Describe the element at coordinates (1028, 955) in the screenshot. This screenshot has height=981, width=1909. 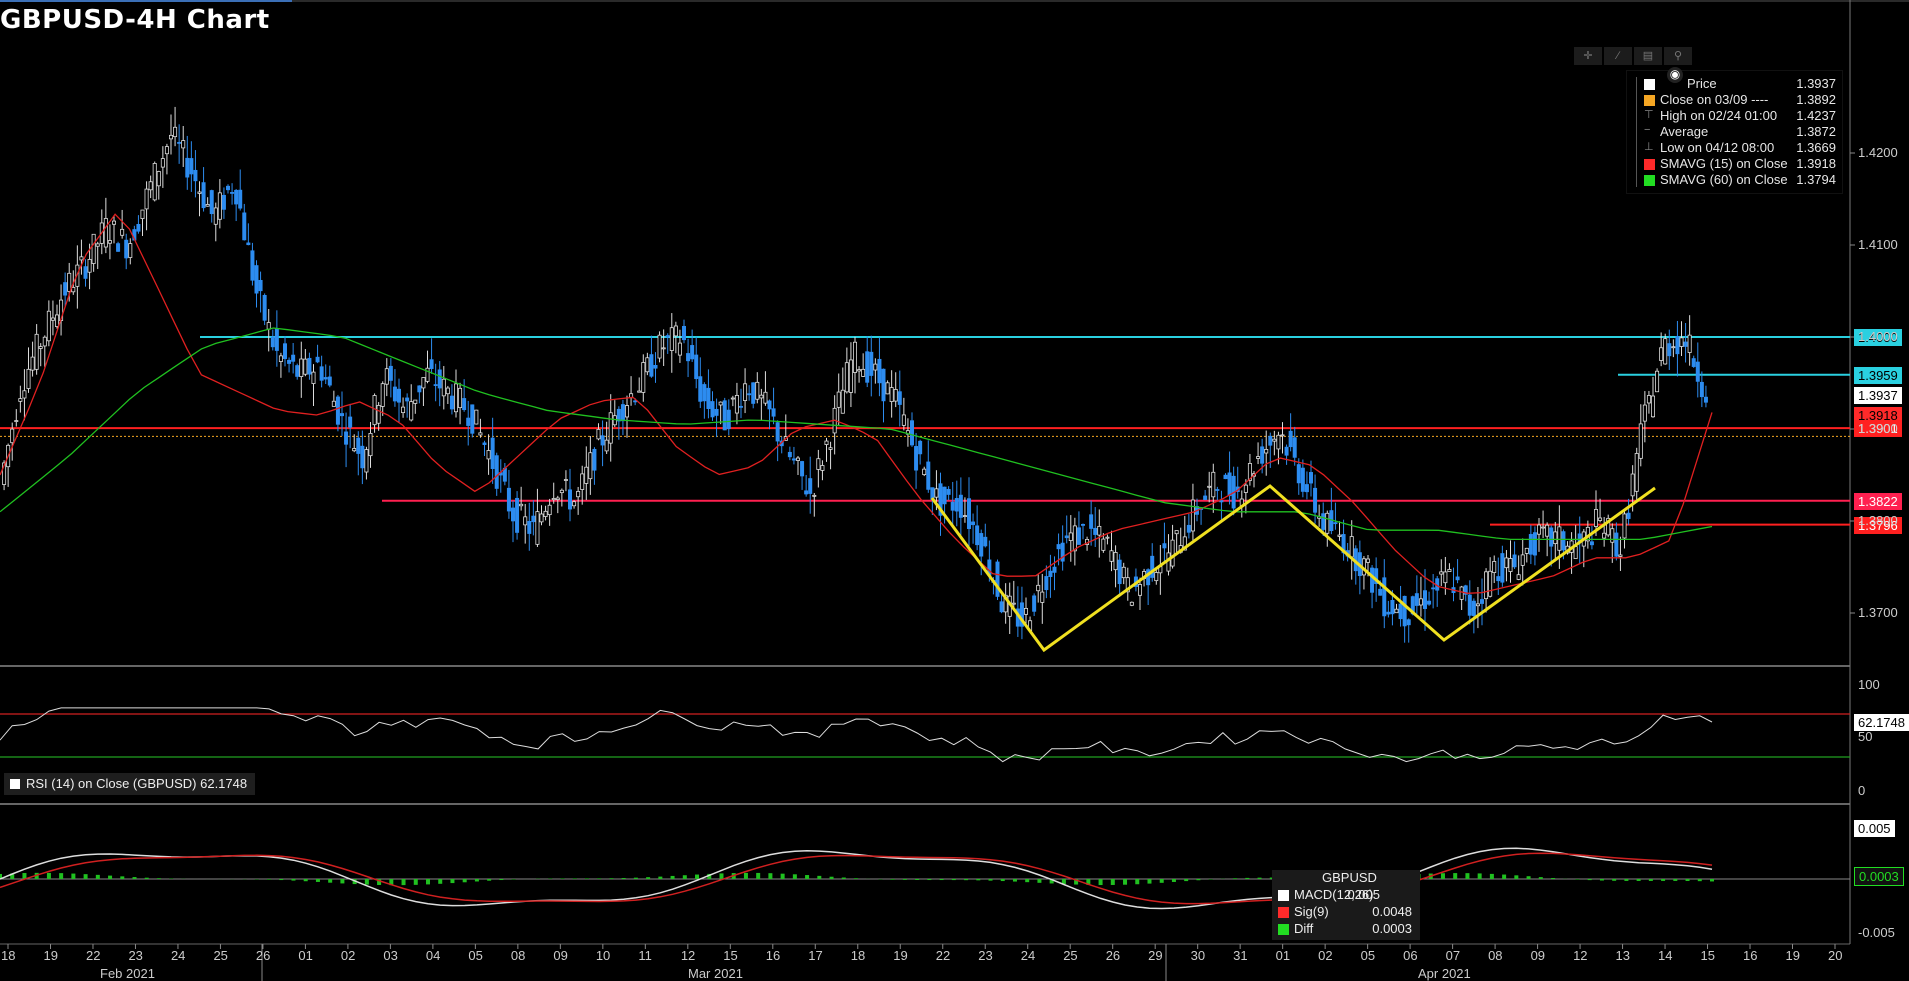
I see `x-tick-label: 24` at that location.